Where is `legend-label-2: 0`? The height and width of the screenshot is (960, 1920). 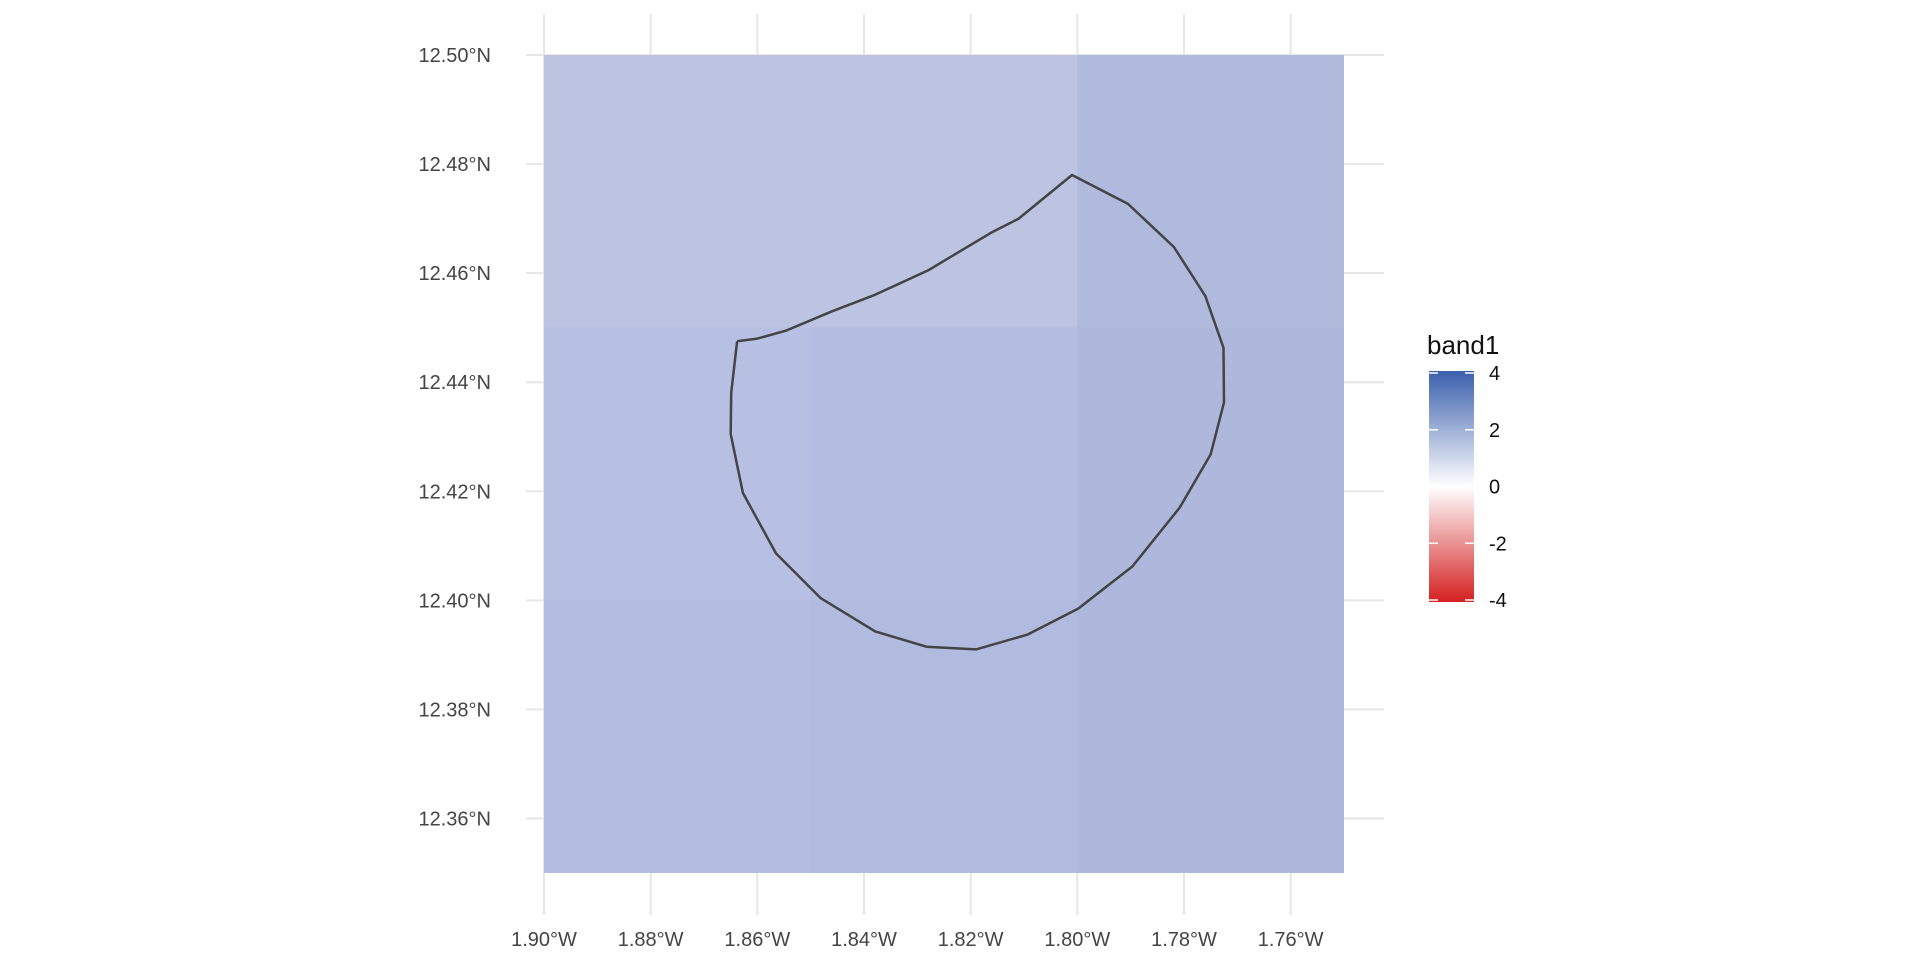
legend-label-2: 0 is located at coordinates (1494, 488).